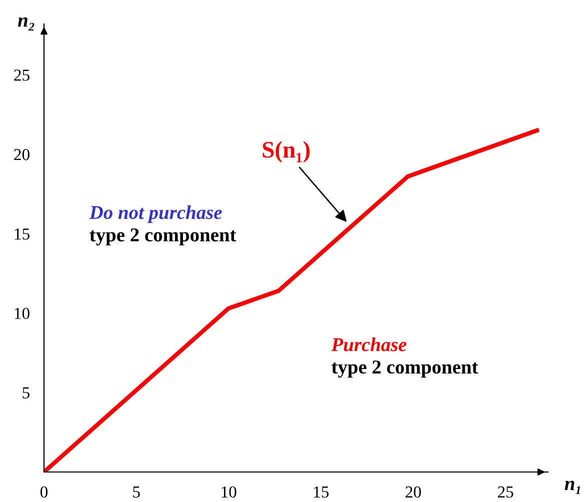 The image size is (586, 502). I want to click on x-tick-label: 20, so click(413, 492).